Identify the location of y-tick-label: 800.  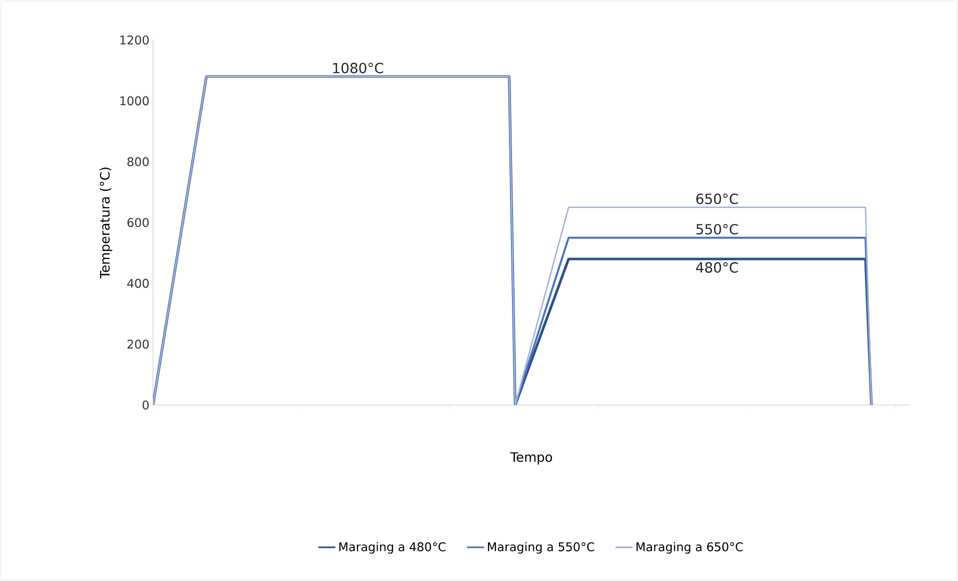
(138, 161).